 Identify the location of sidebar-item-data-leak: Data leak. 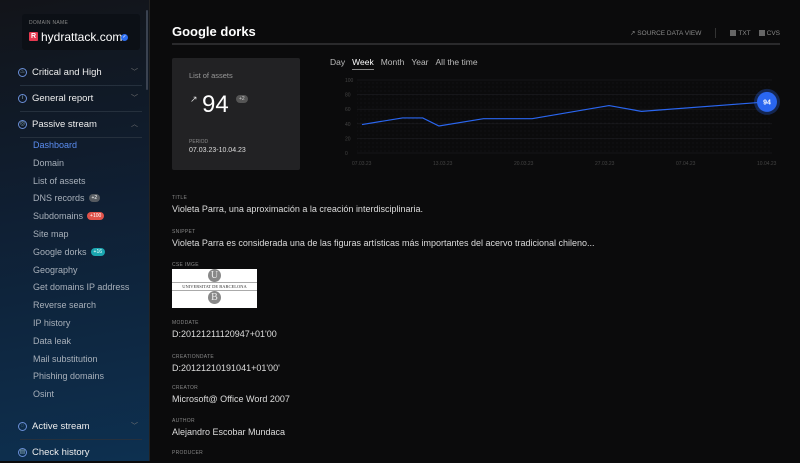
(52, 341).